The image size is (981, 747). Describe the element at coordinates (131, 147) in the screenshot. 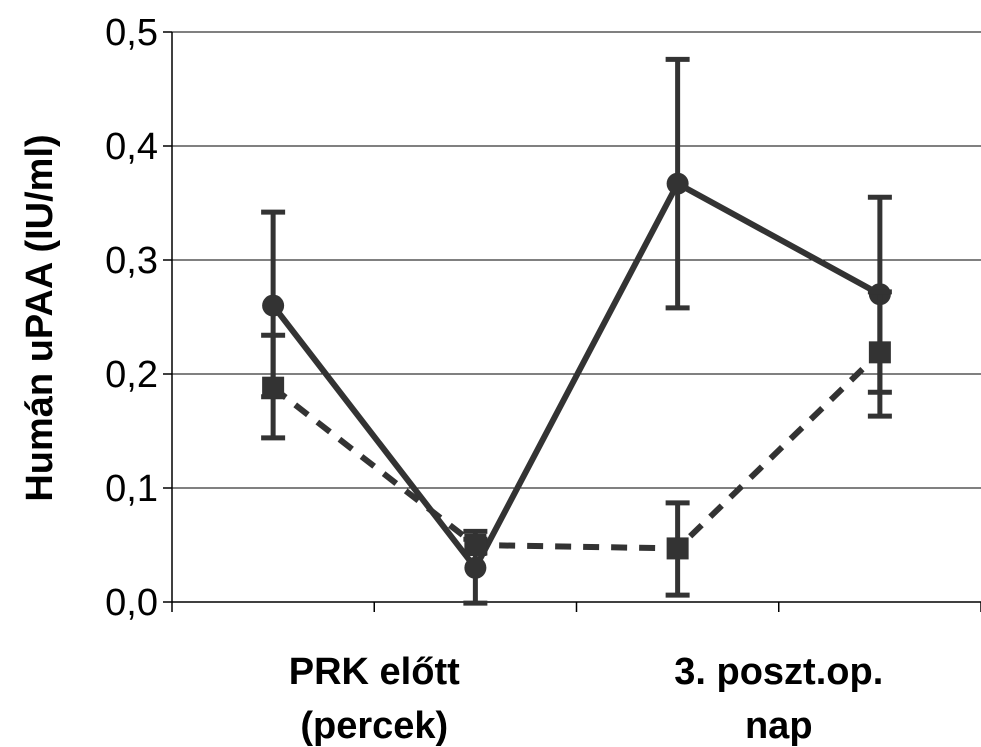

I see `y-tick-label: 0,4` at that location.